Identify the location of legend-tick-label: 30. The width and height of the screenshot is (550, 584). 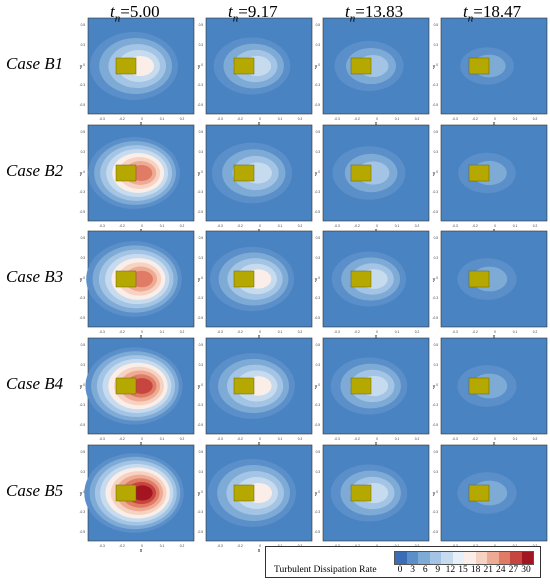
(526, 570).